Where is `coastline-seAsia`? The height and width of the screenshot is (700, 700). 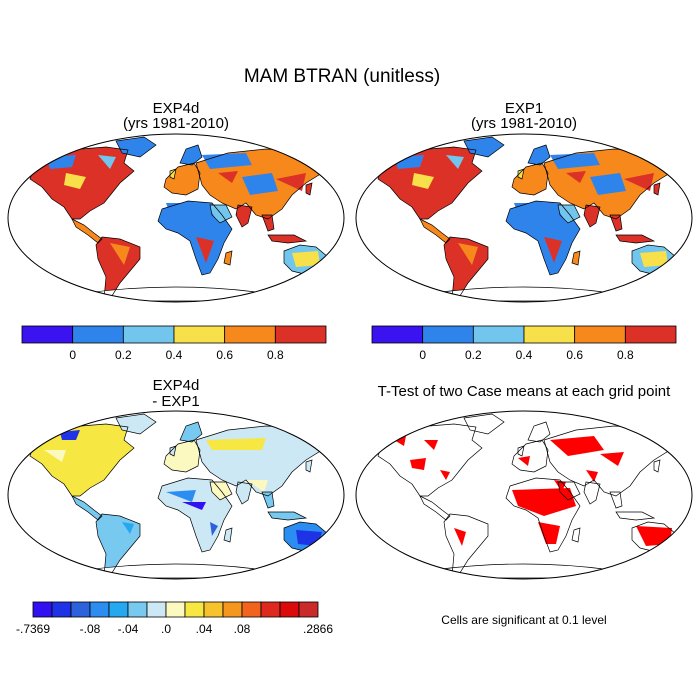 coastline-seAsia is located at coordinates (616, 500).